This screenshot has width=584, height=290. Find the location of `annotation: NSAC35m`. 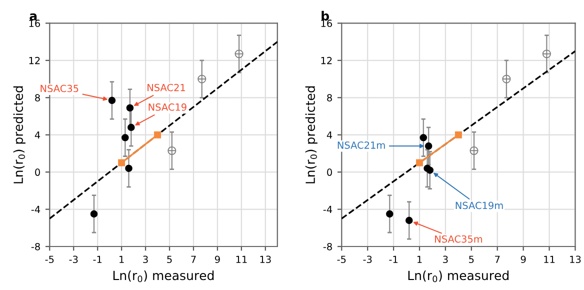

annotation: NSAC35m is located at coordinates (458, 239).